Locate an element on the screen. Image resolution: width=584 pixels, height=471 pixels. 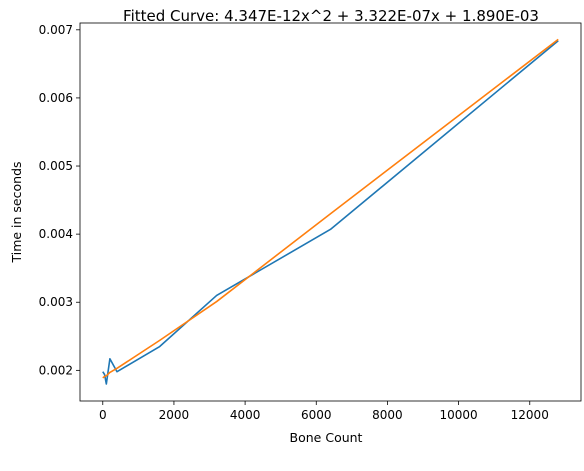
x-axis: 0 2000 4000 6000 8000 10000 12000 is located at coordinates (324, 411).